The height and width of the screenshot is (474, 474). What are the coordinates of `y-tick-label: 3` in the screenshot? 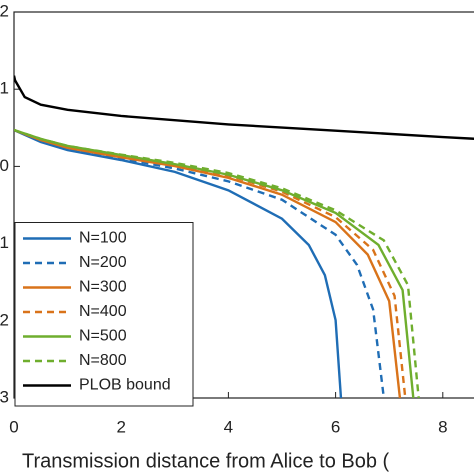 It's located at (4, 396).